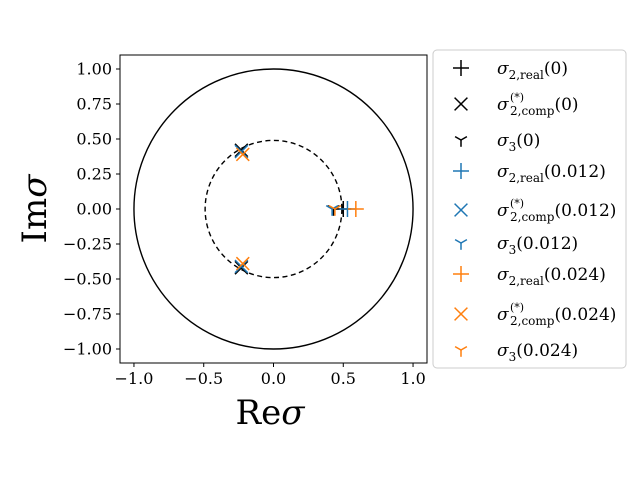  Describe the element at coordinates (94, 69) in the screenshot. I see `y-tick-label: 1.00` at that location.